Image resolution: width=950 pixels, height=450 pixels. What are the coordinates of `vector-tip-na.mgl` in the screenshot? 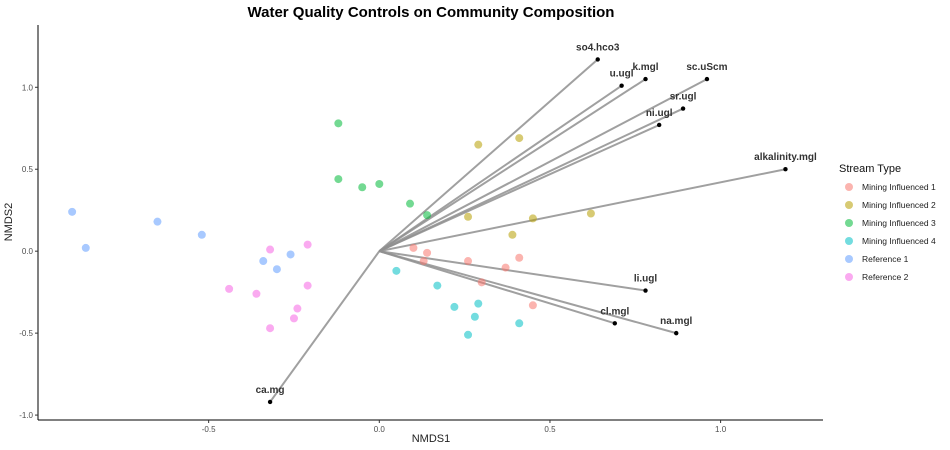 It's located at (676, 333).